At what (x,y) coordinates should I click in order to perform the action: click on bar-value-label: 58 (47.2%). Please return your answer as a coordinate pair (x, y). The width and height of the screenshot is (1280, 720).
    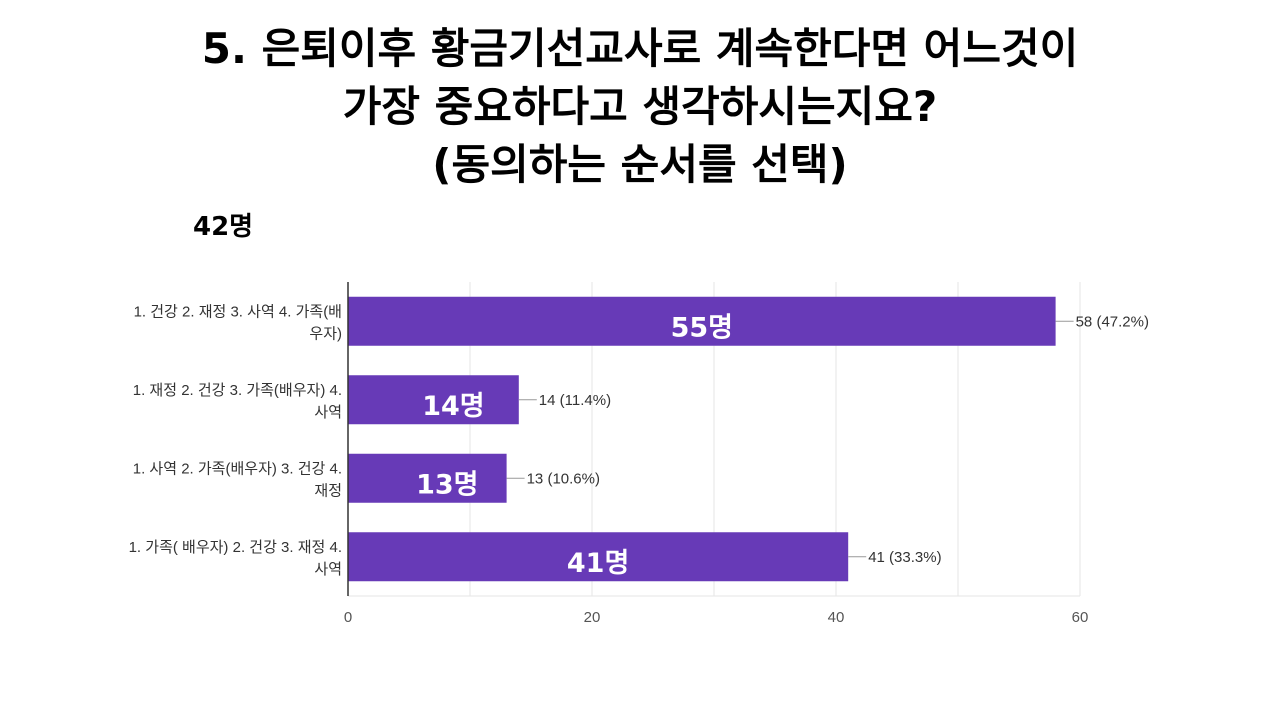
    Looking at the image, I should click on (1112, 321).